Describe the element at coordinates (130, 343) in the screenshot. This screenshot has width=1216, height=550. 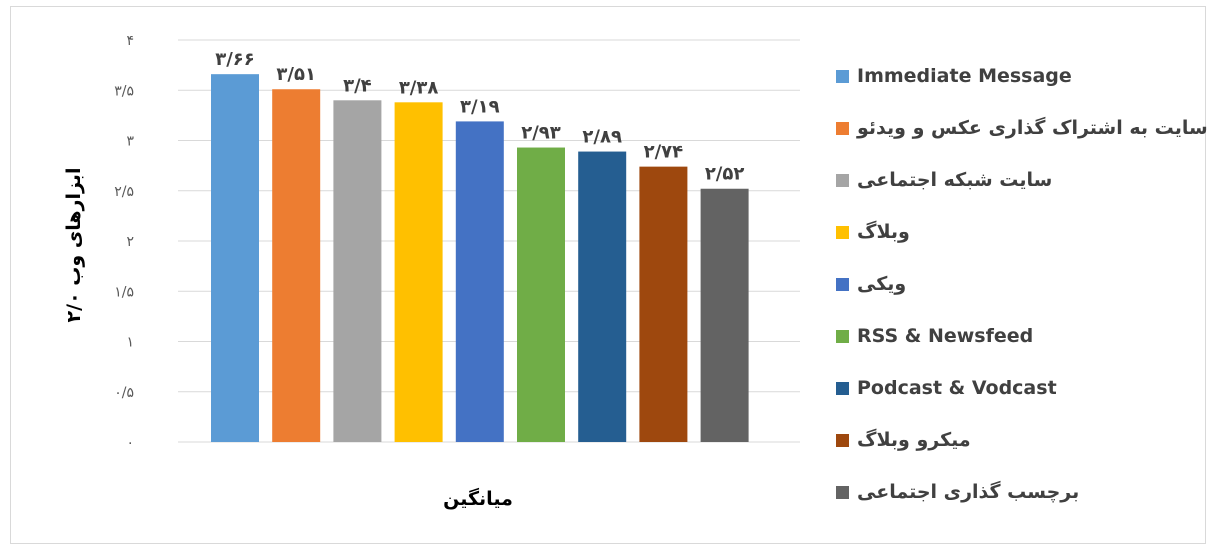
I see `y-tick-label: ۱` at that location.